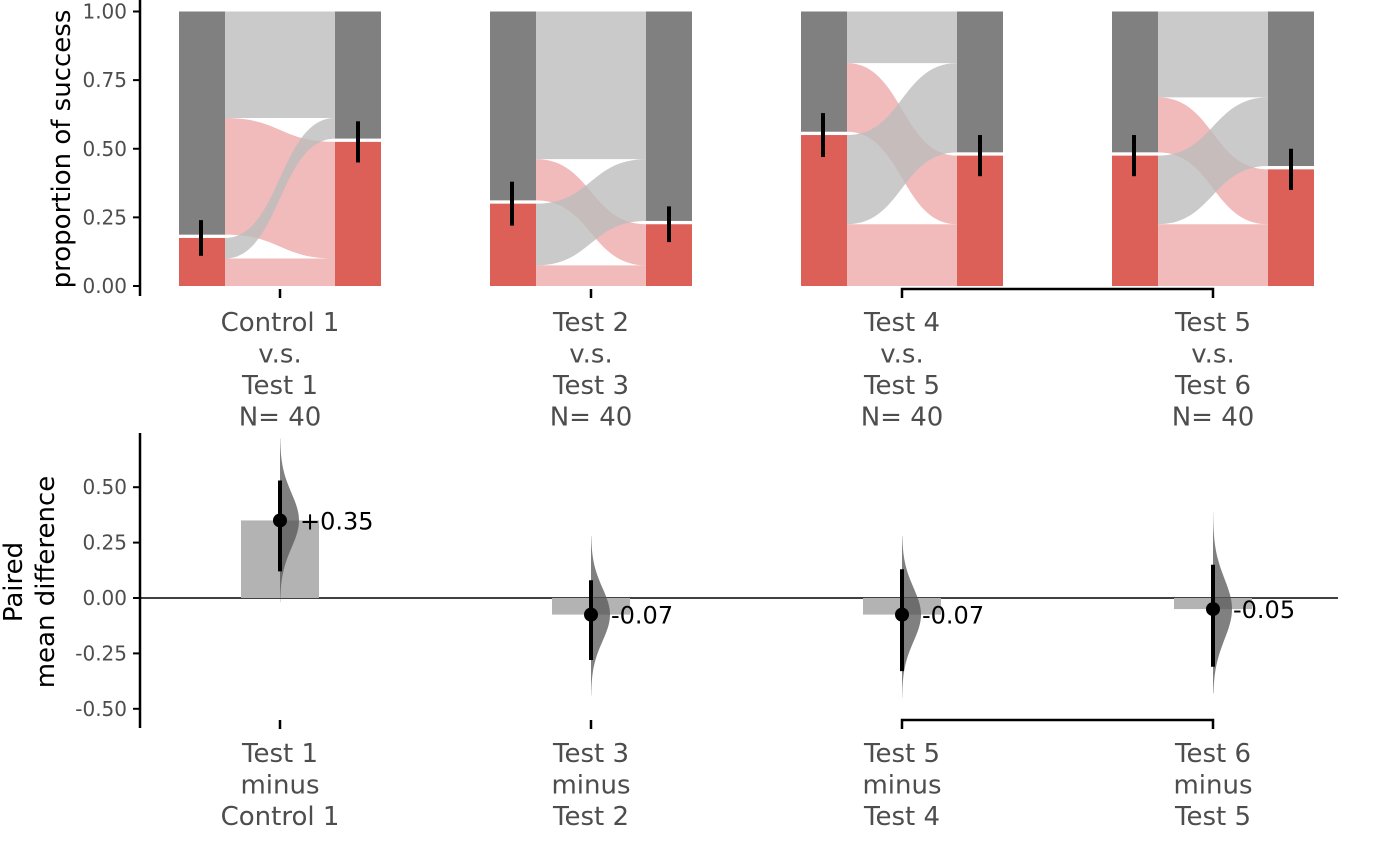 The width and height of the screenshot is (1400, 865). I want to click on bottom-x-tick-label: Test 4, so click(901, 817).